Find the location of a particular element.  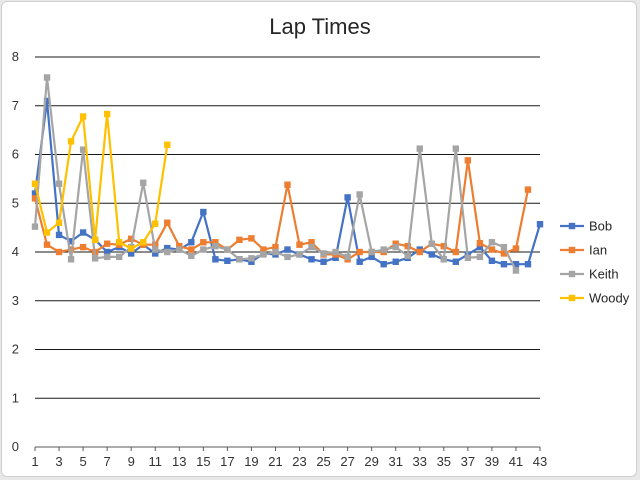

y-tick-label: 3 is located at coordinates (15, 300).